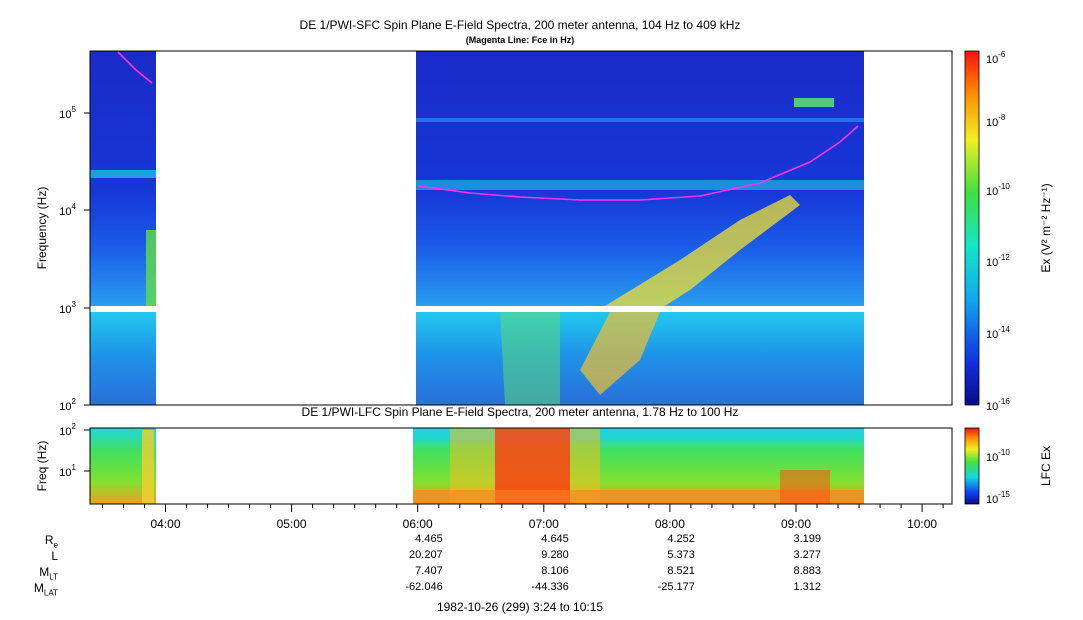 Image resolution: width=1083 pixels, height=620 pixels. Describe the element at coordinates (555, 539) in the screenshot. I see `ephemeris-value: 4.645` at that location.